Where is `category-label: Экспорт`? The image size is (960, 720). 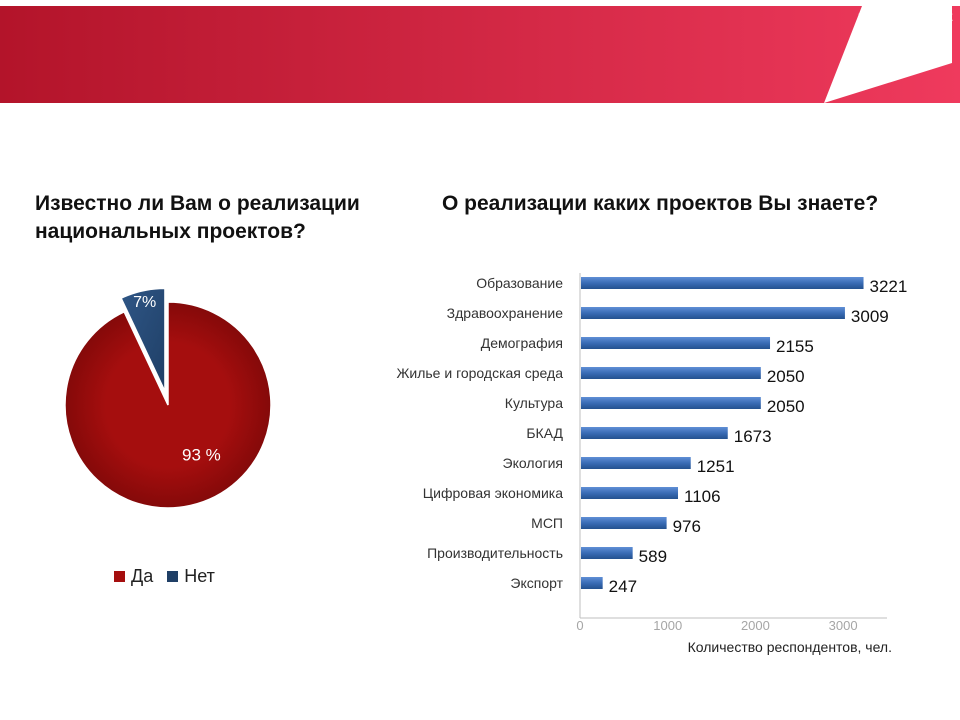
category-label: Экспорт is located at coordinates (536, 583).